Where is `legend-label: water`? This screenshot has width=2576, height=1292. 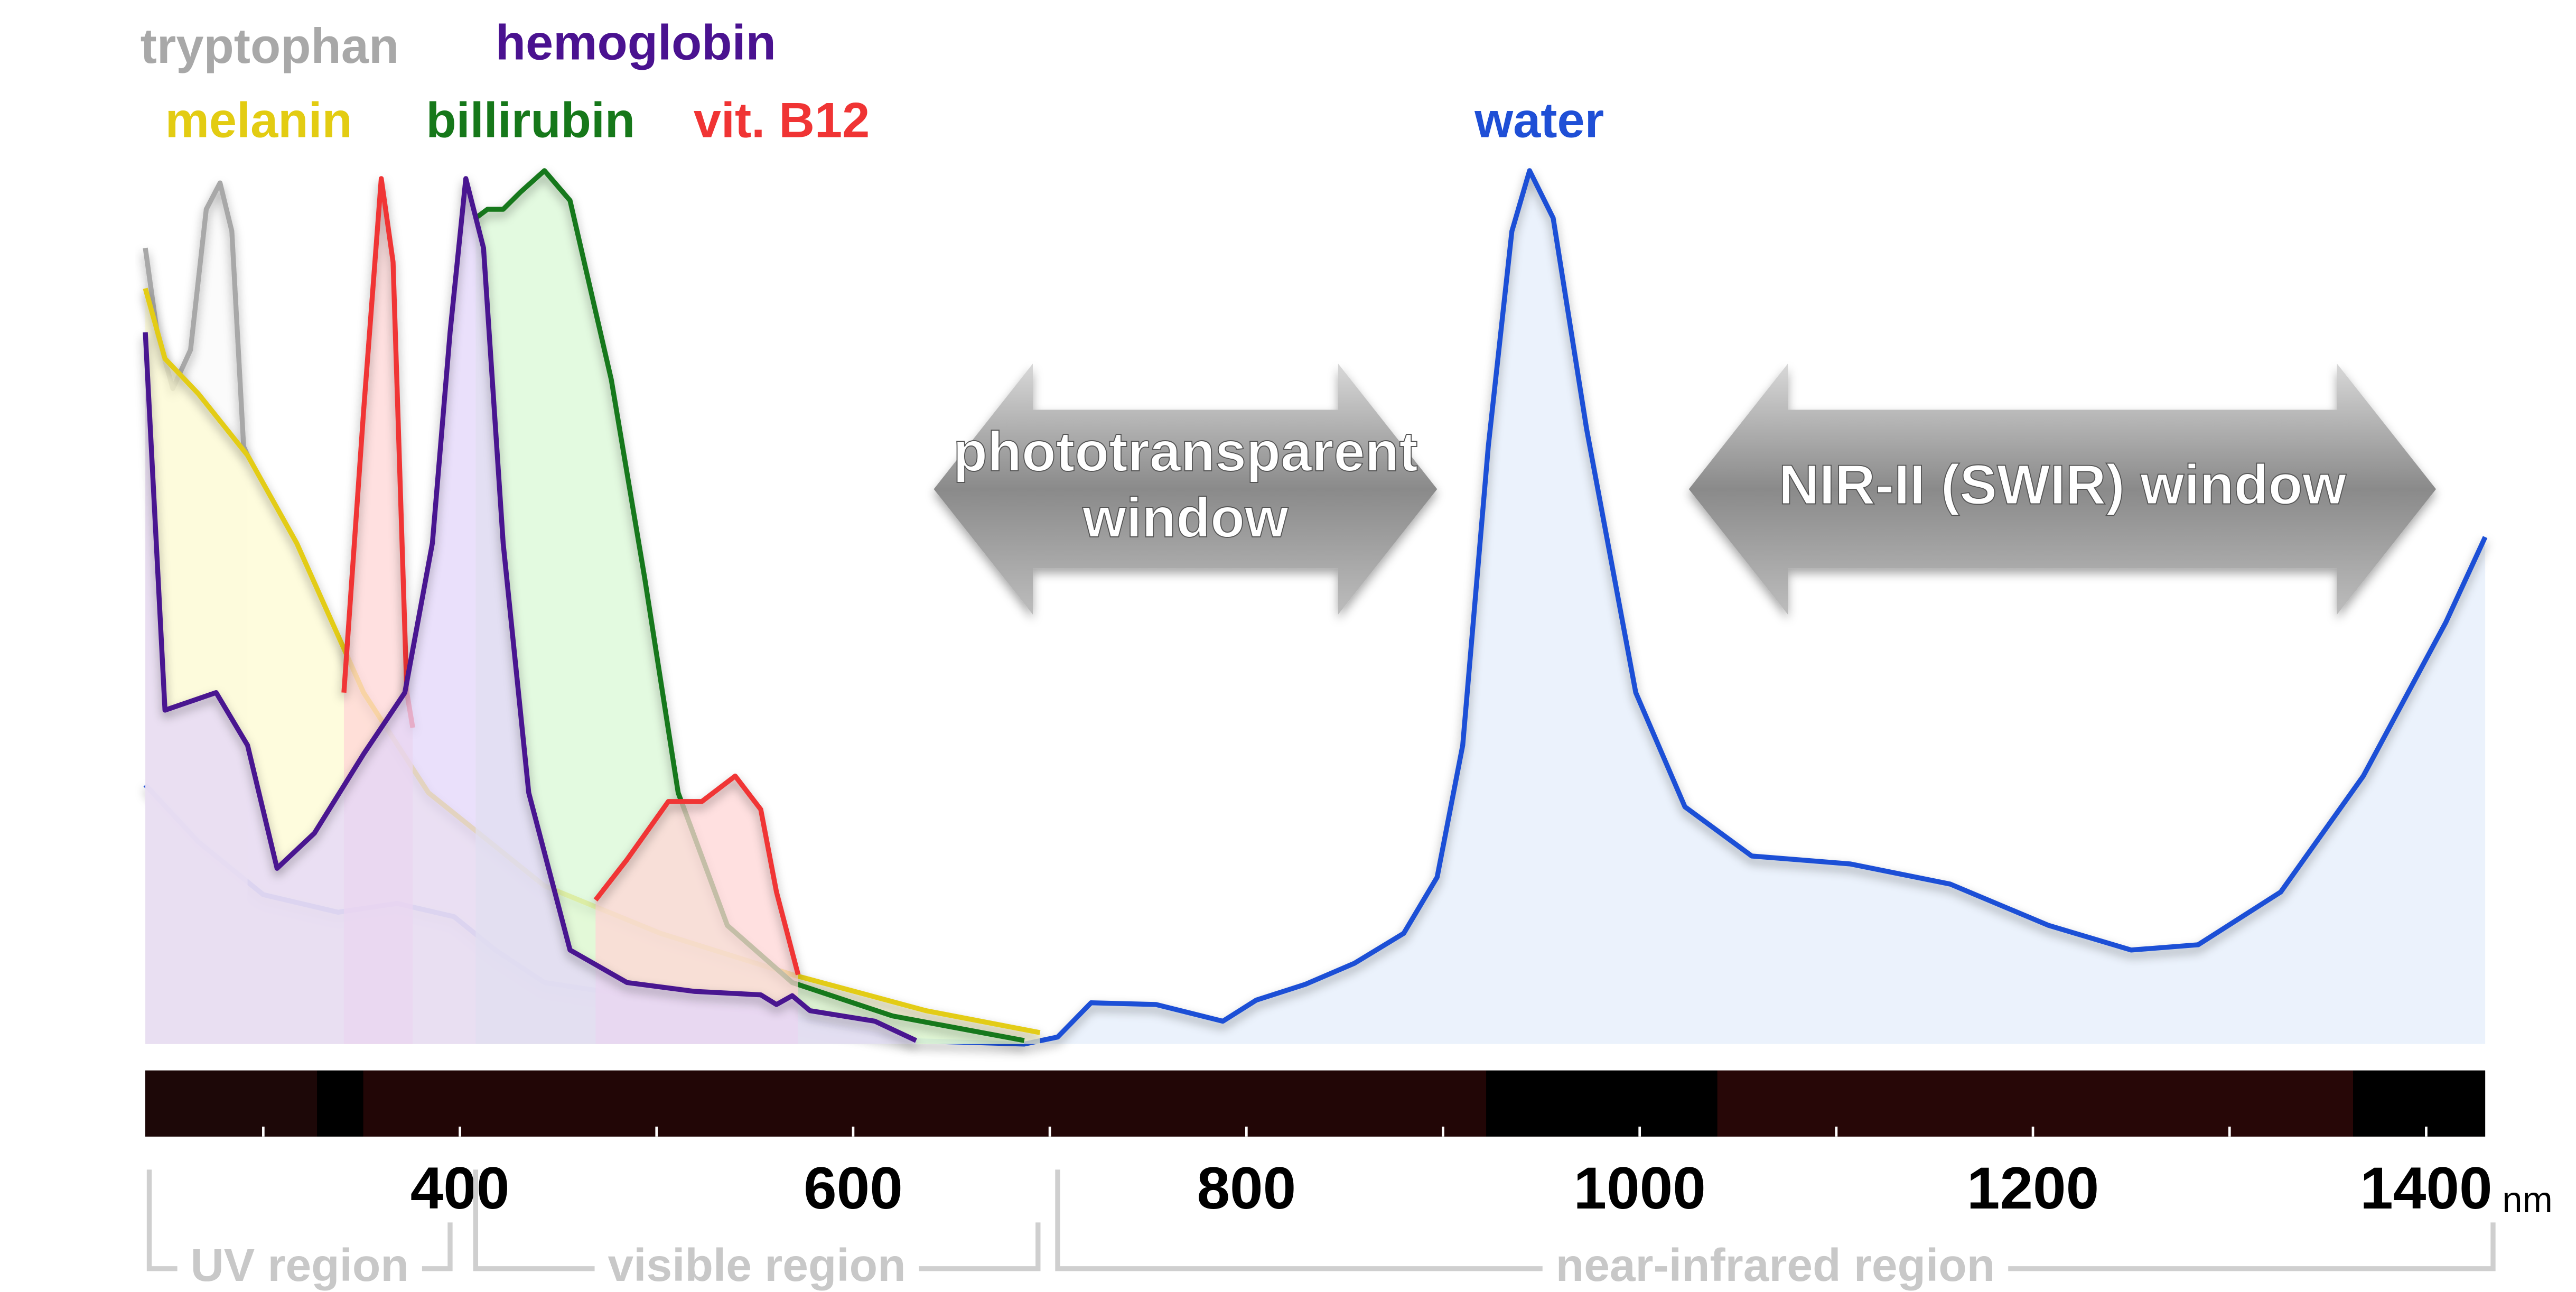 legend-label: water is located at coordinates (1539, 120).